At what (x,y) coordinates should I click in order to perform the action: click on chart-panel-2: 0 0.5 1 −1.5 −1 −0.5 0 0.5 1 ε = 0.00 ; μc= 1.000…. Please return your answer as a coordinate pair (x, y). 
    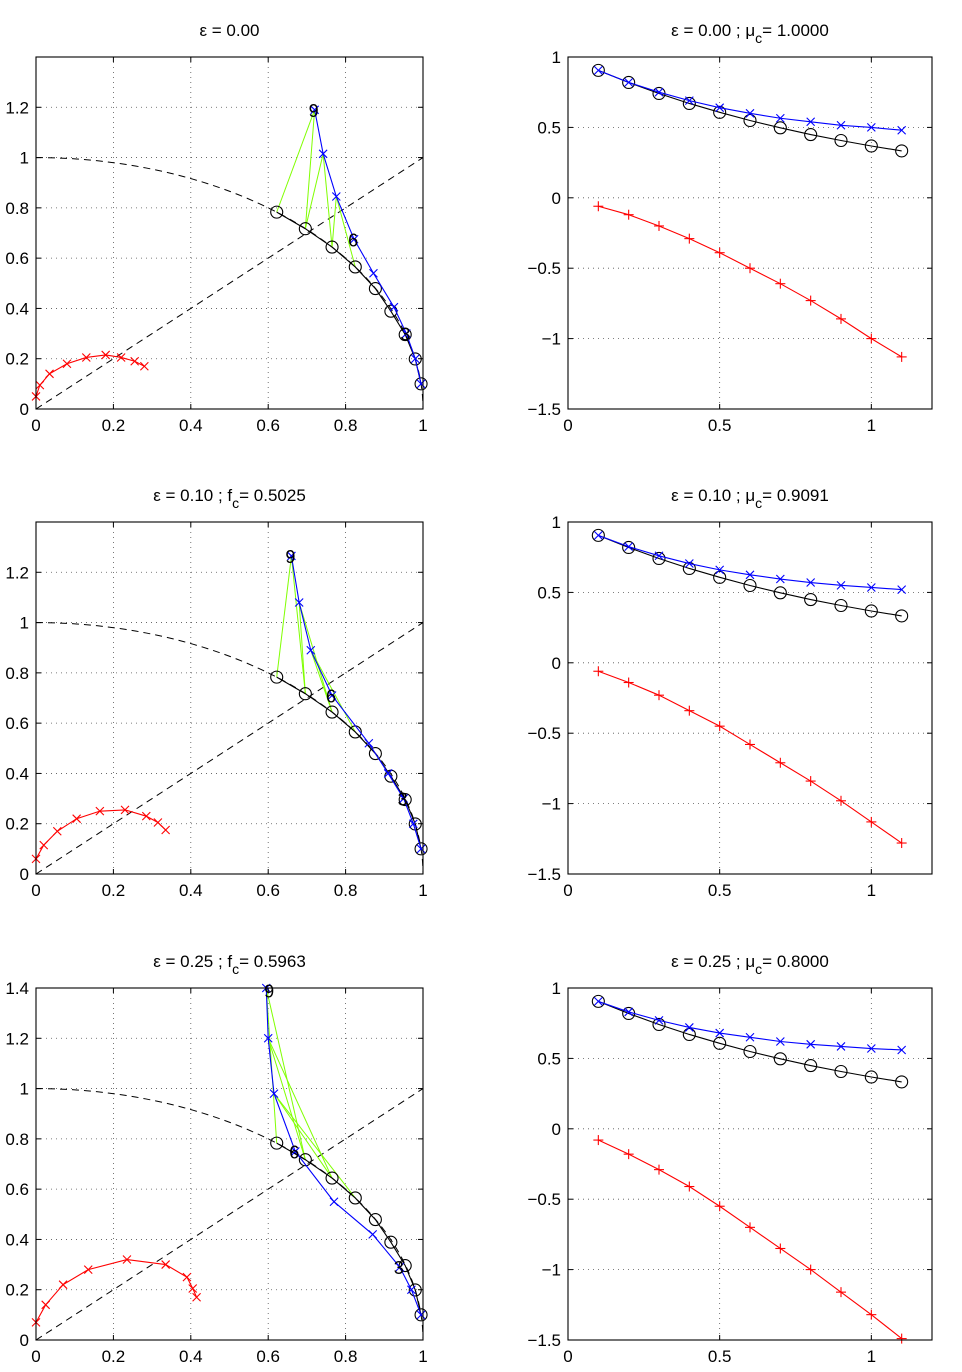
    Looking at the image, I should click on (730, 228).